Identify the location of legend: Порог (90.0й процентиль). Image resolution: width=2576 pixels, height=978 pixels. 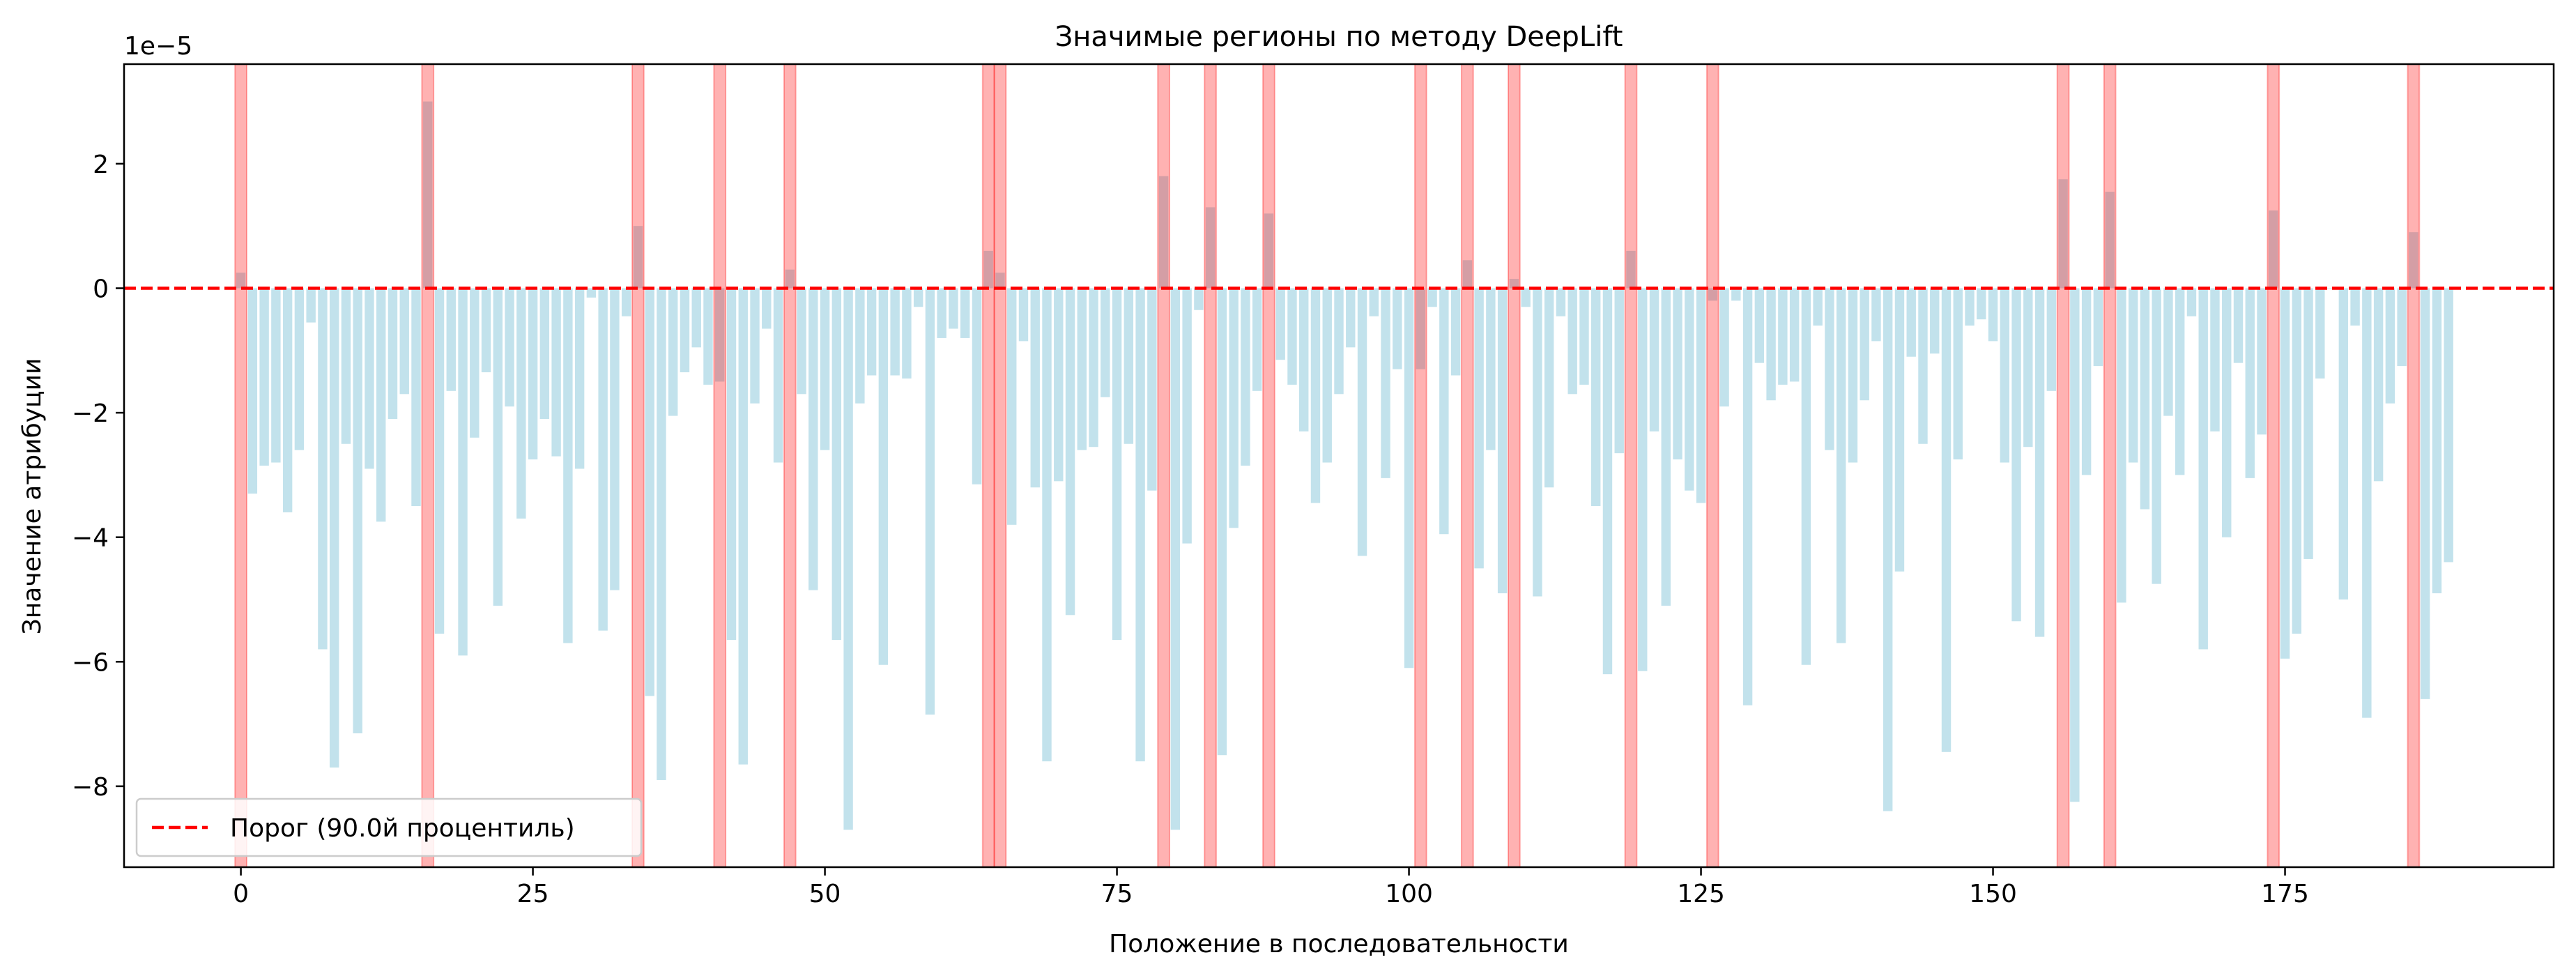
(389, 827).